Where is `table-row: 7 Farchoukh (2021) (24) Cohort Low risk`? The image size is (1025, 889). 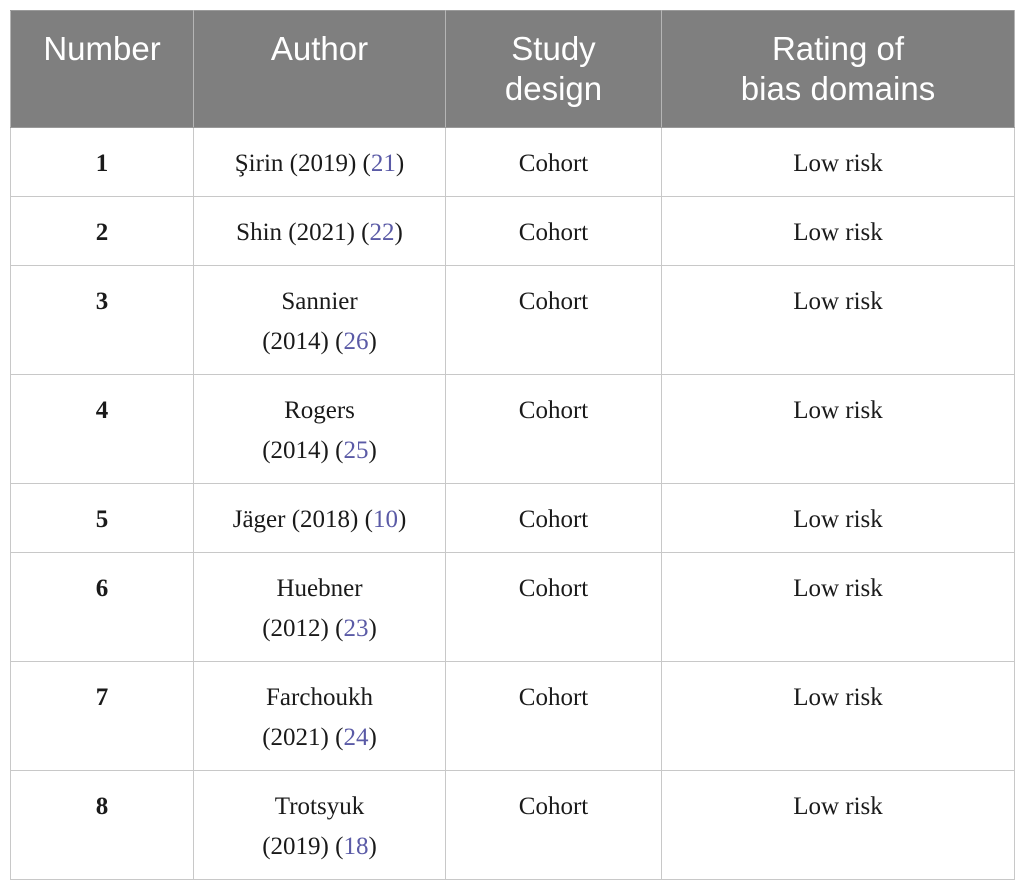 table-row: 7 Farchoukh (2021) (24) Cohort Low risk is located at coordinates (512, 716).